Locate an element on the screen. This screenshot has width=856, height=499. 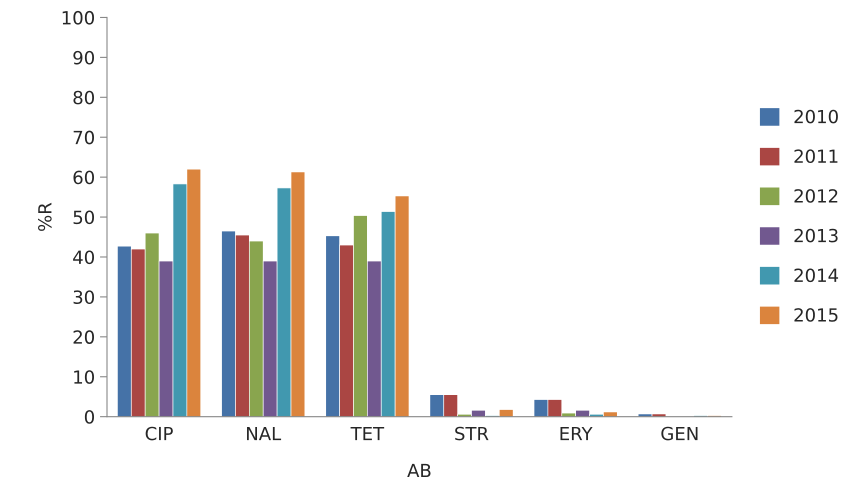
y-tick-label: 20 is located at coordinates (84, 337).